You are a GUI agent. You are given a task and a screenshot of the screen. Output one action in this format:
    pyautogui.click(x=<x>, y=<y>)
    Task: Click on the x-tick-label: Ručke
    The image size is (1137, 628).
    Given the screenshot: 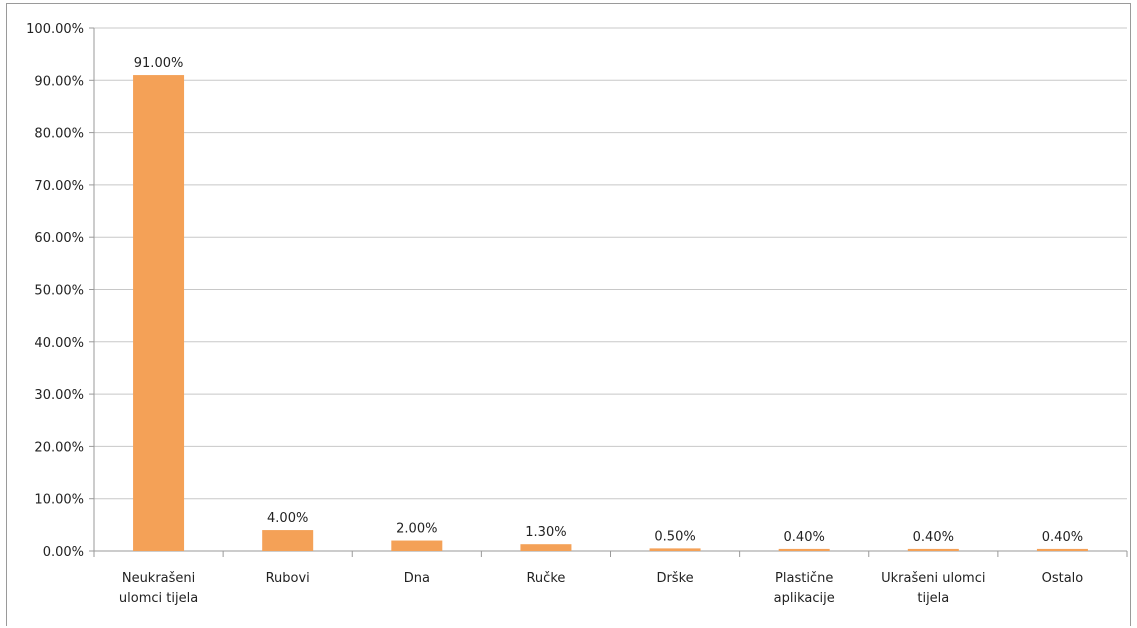 What is the action you would take?
    pyautogui.click(x=545, y=578)
    